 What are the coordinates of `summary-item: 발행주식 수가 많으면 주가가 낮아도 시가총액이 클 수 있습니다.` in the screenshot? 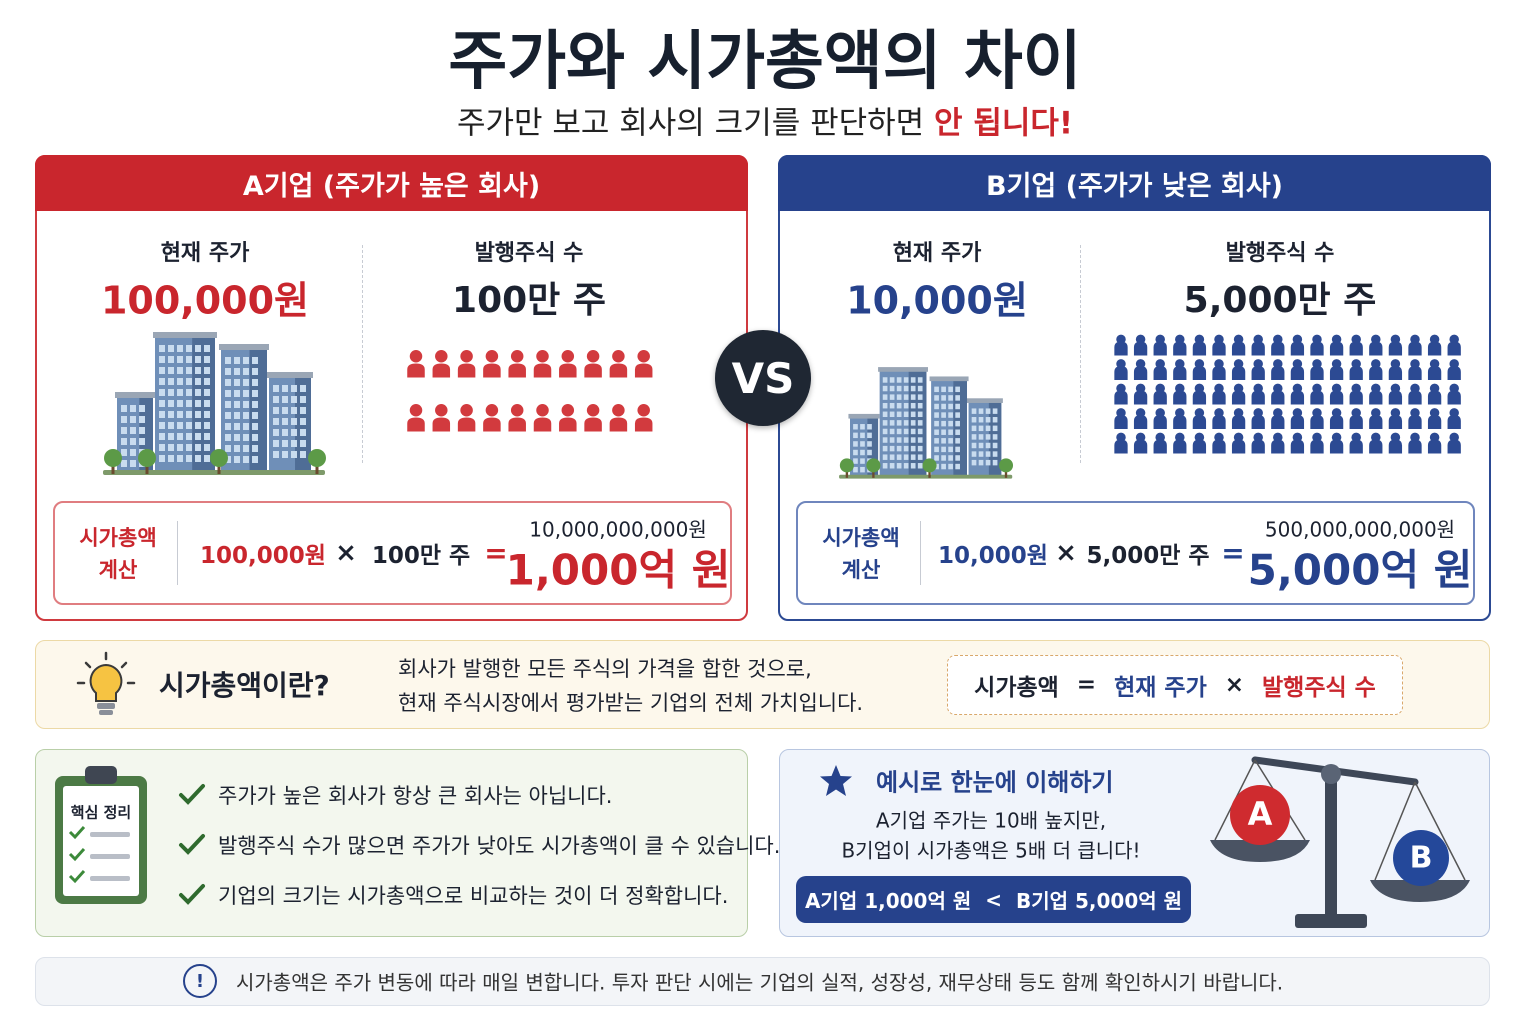 It's located at (499, 846).